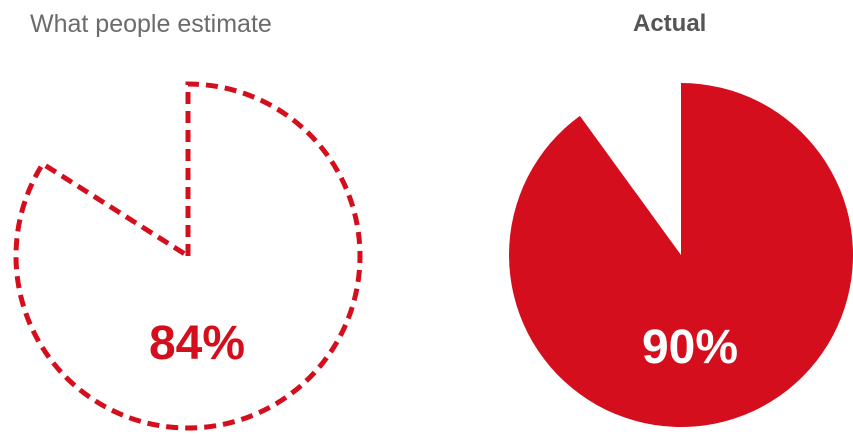  Describe the element at coordinates (670, 23) in the screenshot. I see `actual-chart-title: Actual` at that location.